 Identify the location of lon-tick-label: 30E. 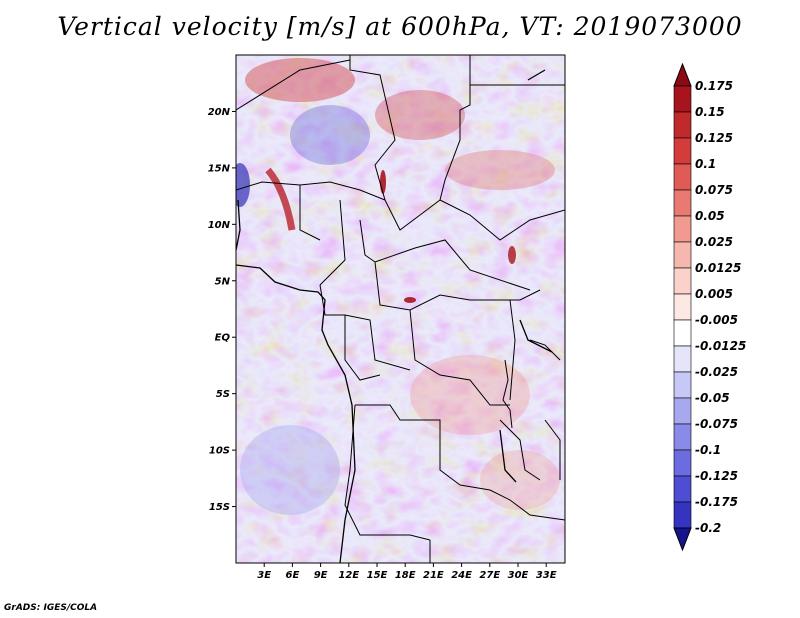
(518, 575).